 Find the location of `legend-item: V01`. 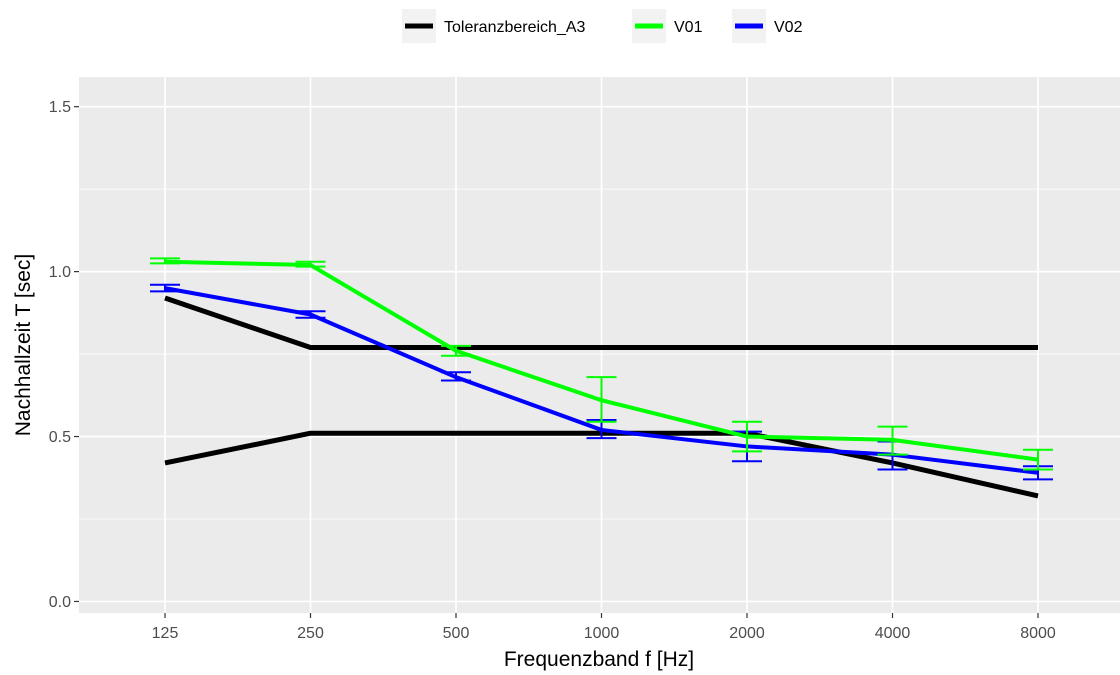

legend-item: V01 is located at coordinates (667, 26).